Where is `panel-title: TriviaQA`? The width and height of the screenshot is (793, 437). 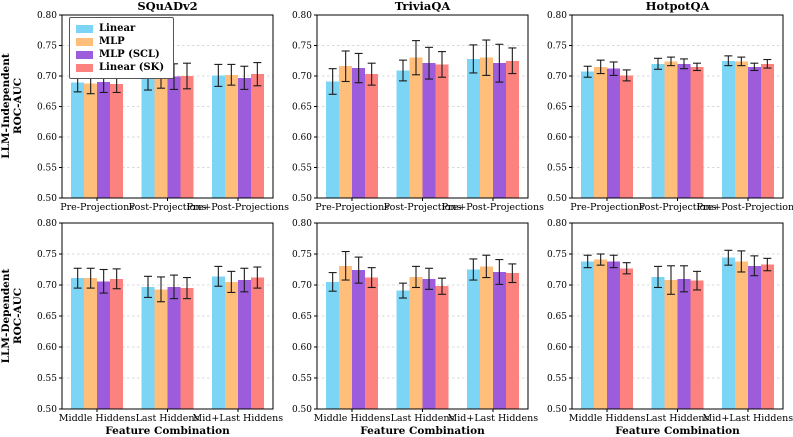 panel-title: TriviaQA is located at coordinates (423, 6).